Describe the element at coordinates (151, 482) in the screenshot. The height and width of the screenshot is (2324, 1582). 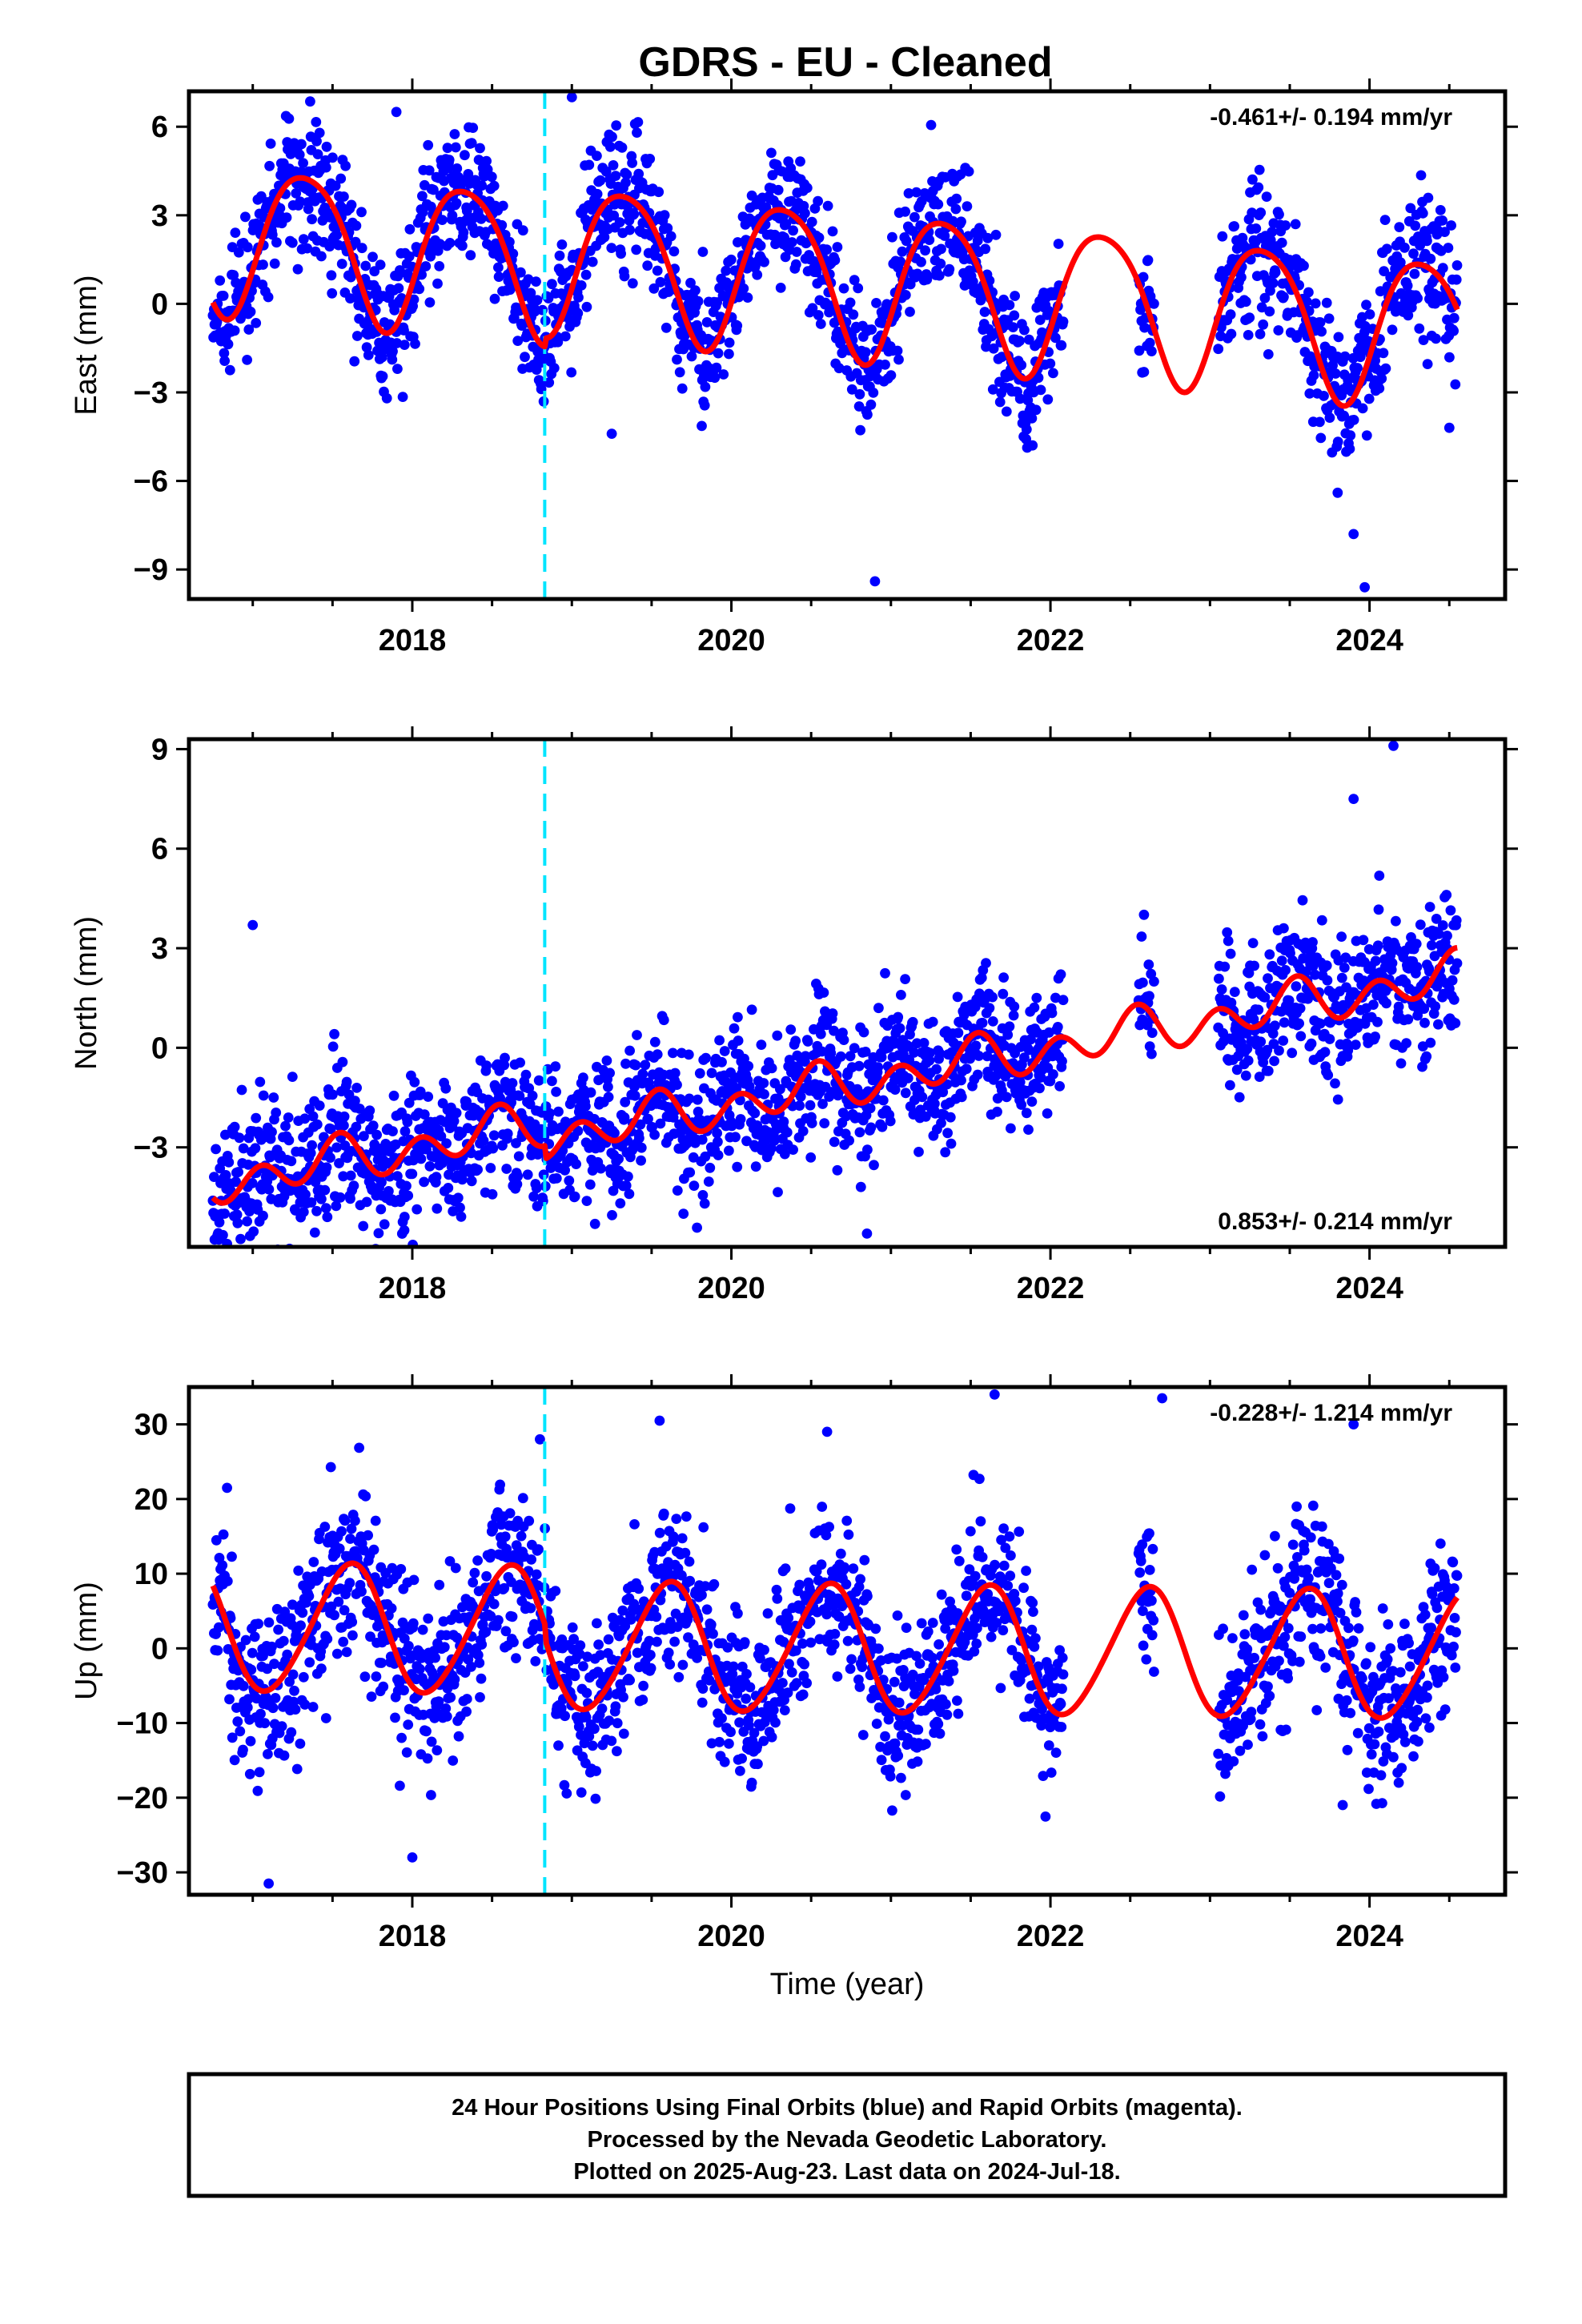
I see `y-tick-label: −6` at that location.